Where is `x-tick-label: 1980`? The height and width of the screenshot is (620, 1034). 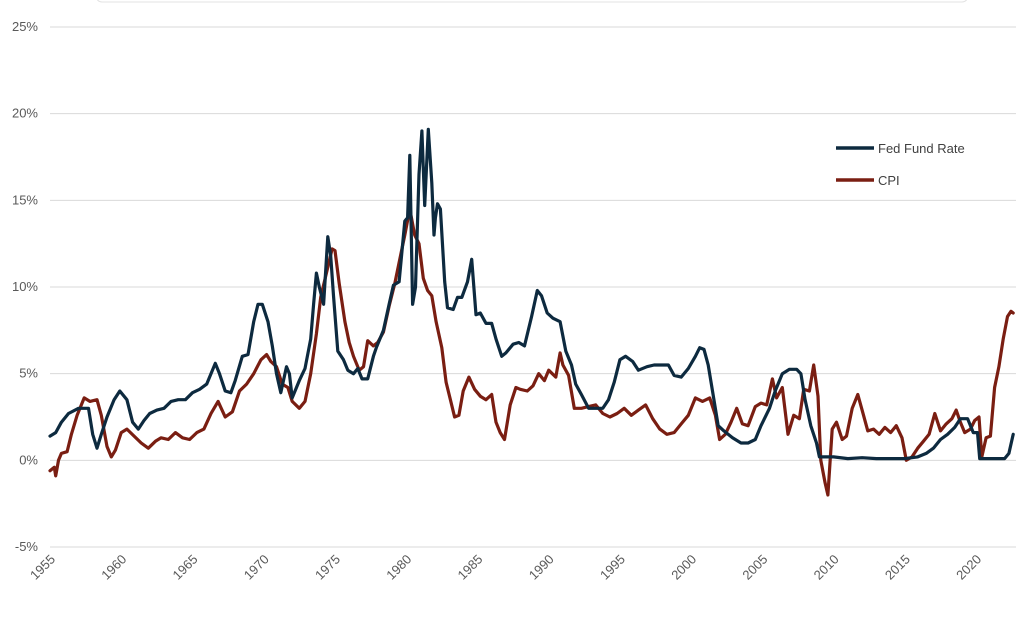 x-tick-label: 1980 is located at coordinates (398, 567).